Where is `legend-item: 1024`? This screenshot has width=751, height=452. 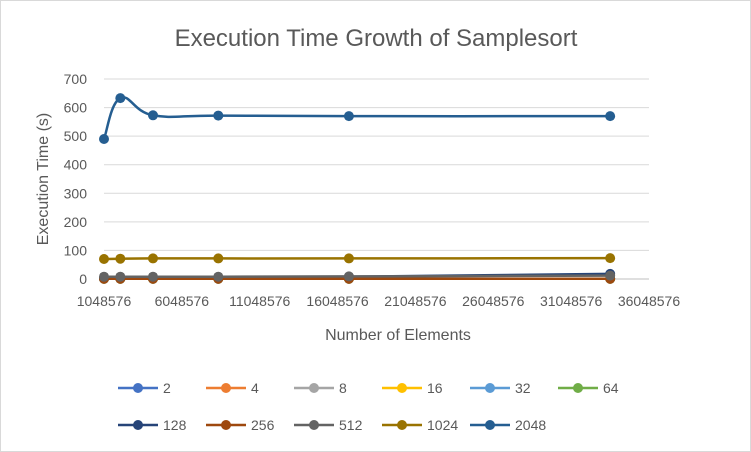 legend-item: 1024 is located at coordinates (420, 425).